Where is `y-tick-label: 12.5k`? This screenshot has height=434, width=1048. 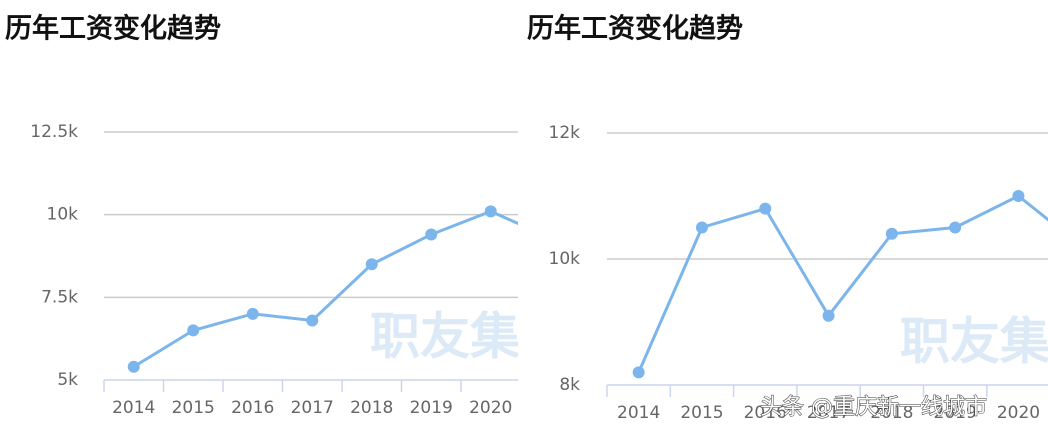
y-tick-label: 12.5k is located at coordinates (54, 132).